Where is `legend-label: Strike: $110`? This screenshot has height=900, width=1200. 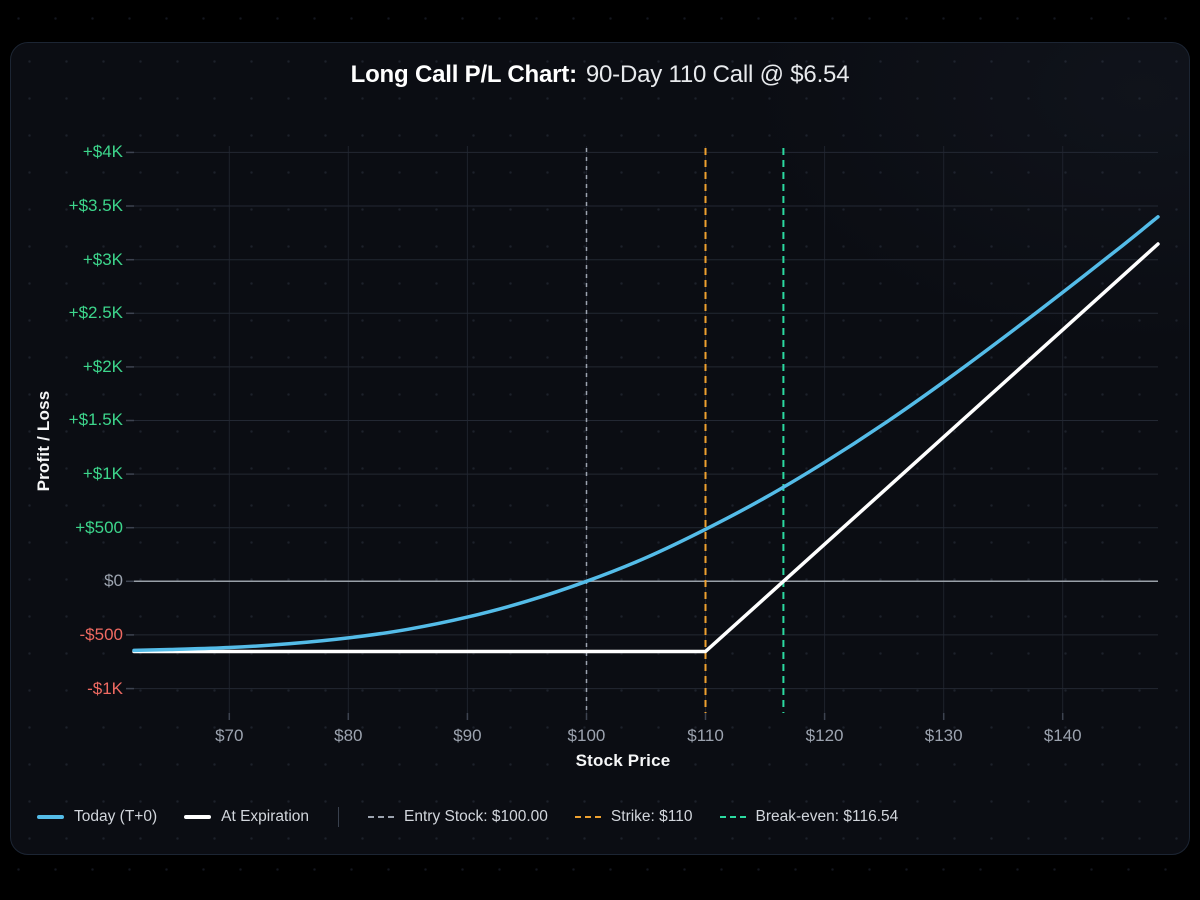
legend-label: Strike: $110 is located at coordinates (651, 816).